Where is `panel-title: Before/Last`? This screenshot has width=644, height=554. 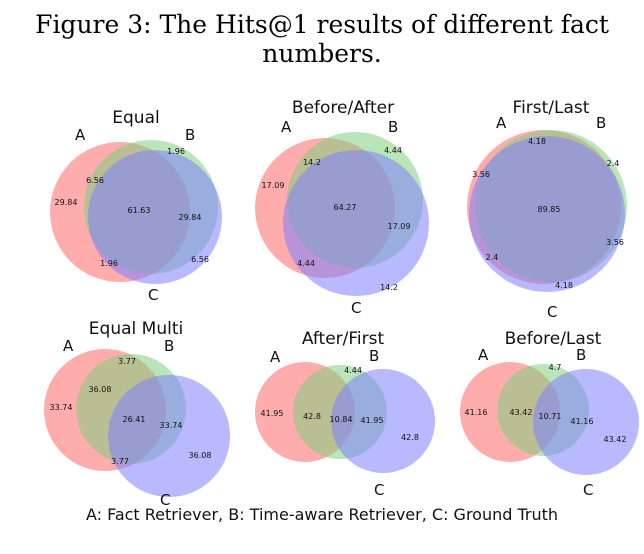 panel-title: Before/Last is located at coordinates (553, 339).